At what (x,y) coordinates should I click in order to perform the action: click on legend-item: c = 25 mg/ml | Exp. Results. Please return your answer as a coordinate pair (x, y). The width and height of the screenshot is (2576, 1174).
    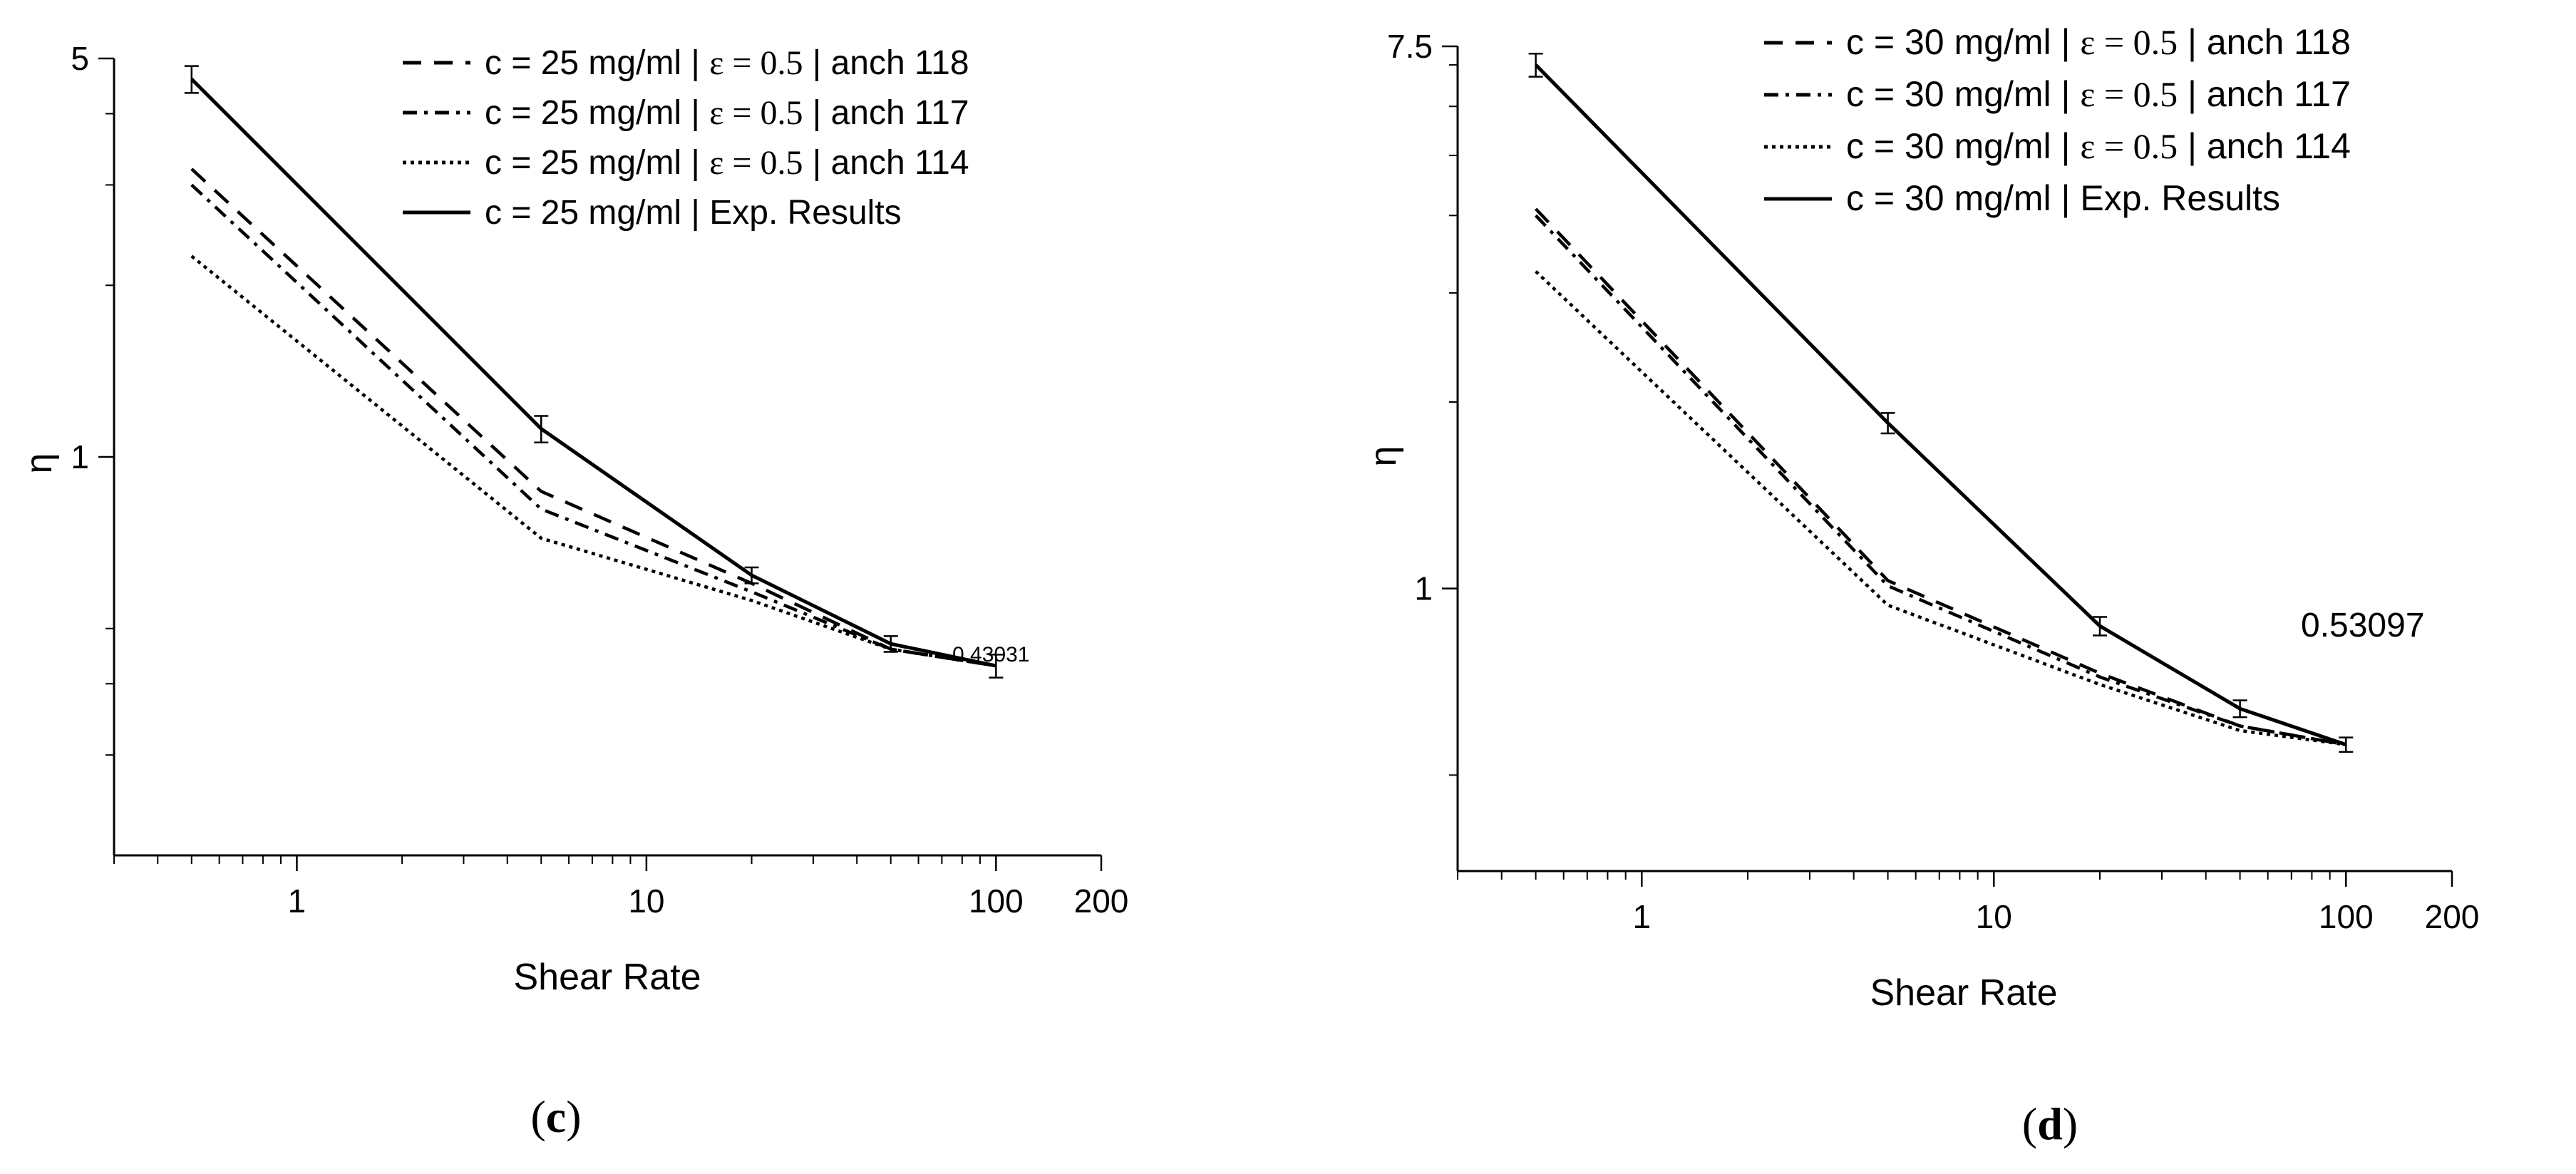
    Looking at the image, I should click on (652, 213).